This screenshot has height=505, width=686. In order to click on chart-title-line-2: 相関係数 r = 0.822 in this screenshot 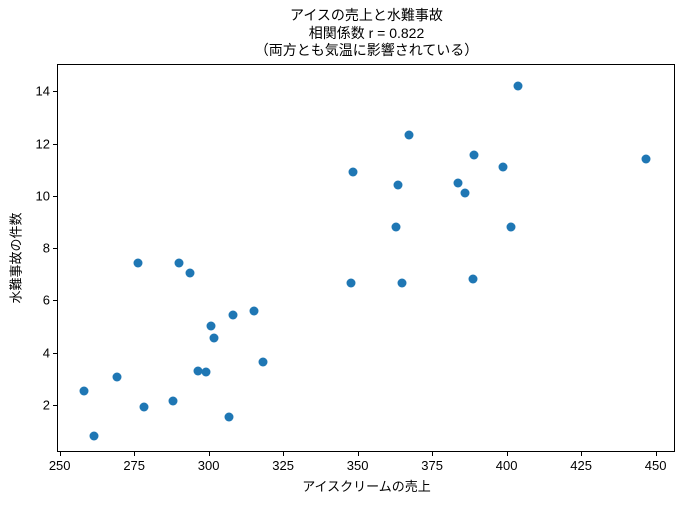, I will do `click(366, 32)`.